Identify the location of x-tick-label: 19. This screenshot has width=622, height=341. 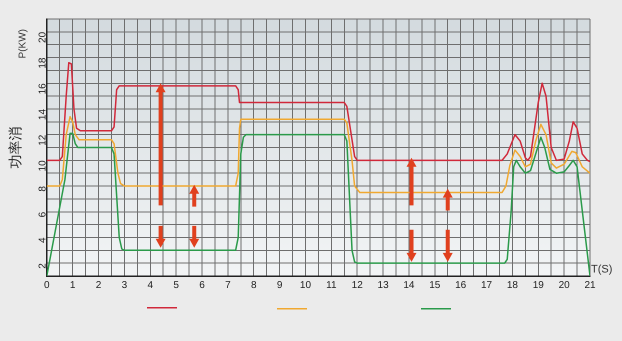
(538, 285).